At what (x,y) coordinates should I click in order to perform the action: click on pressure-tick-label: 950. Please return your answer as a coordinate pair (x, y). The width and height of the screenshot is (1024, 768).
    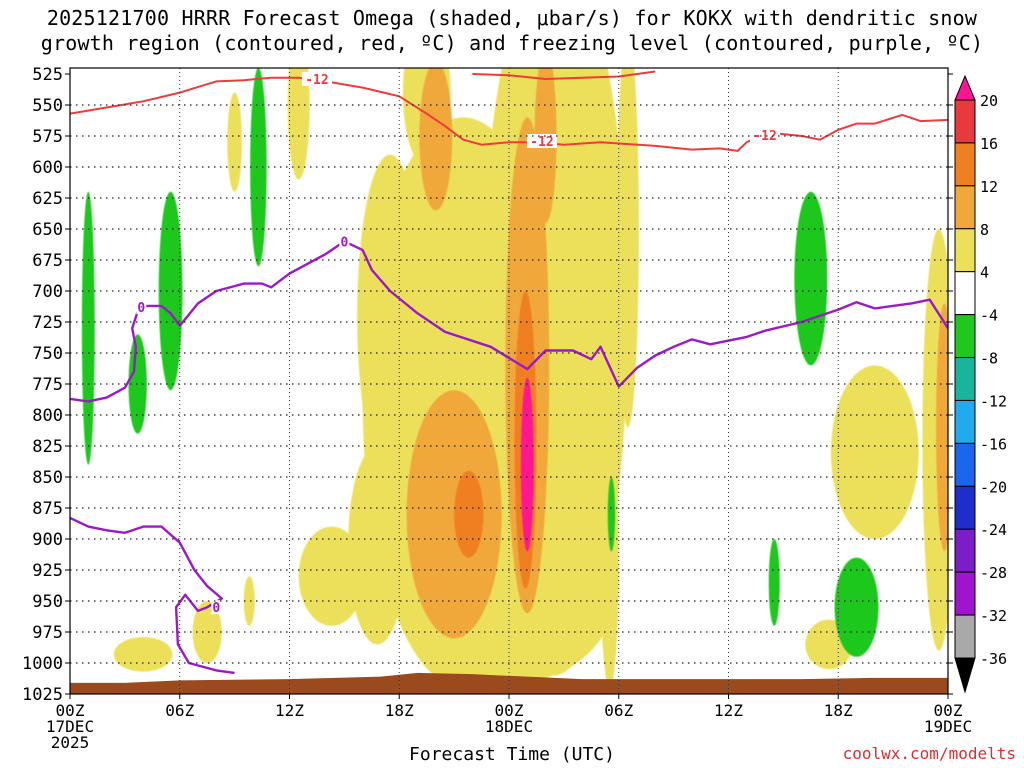
    Looking at the image, I should click on (47, 602).